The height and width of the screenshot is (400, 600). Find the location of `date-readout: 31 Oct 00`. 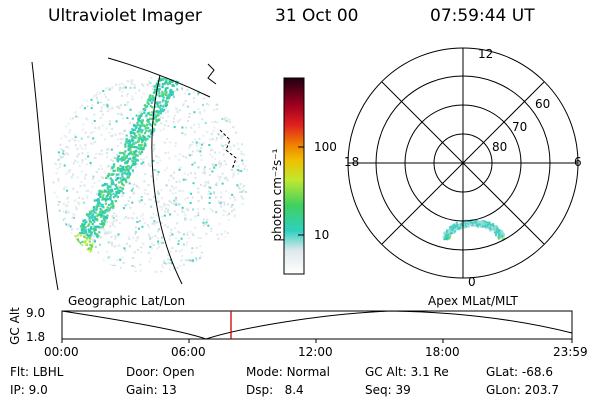

date-readout: 31 Oct 00 is located at coordinates (317, 16).